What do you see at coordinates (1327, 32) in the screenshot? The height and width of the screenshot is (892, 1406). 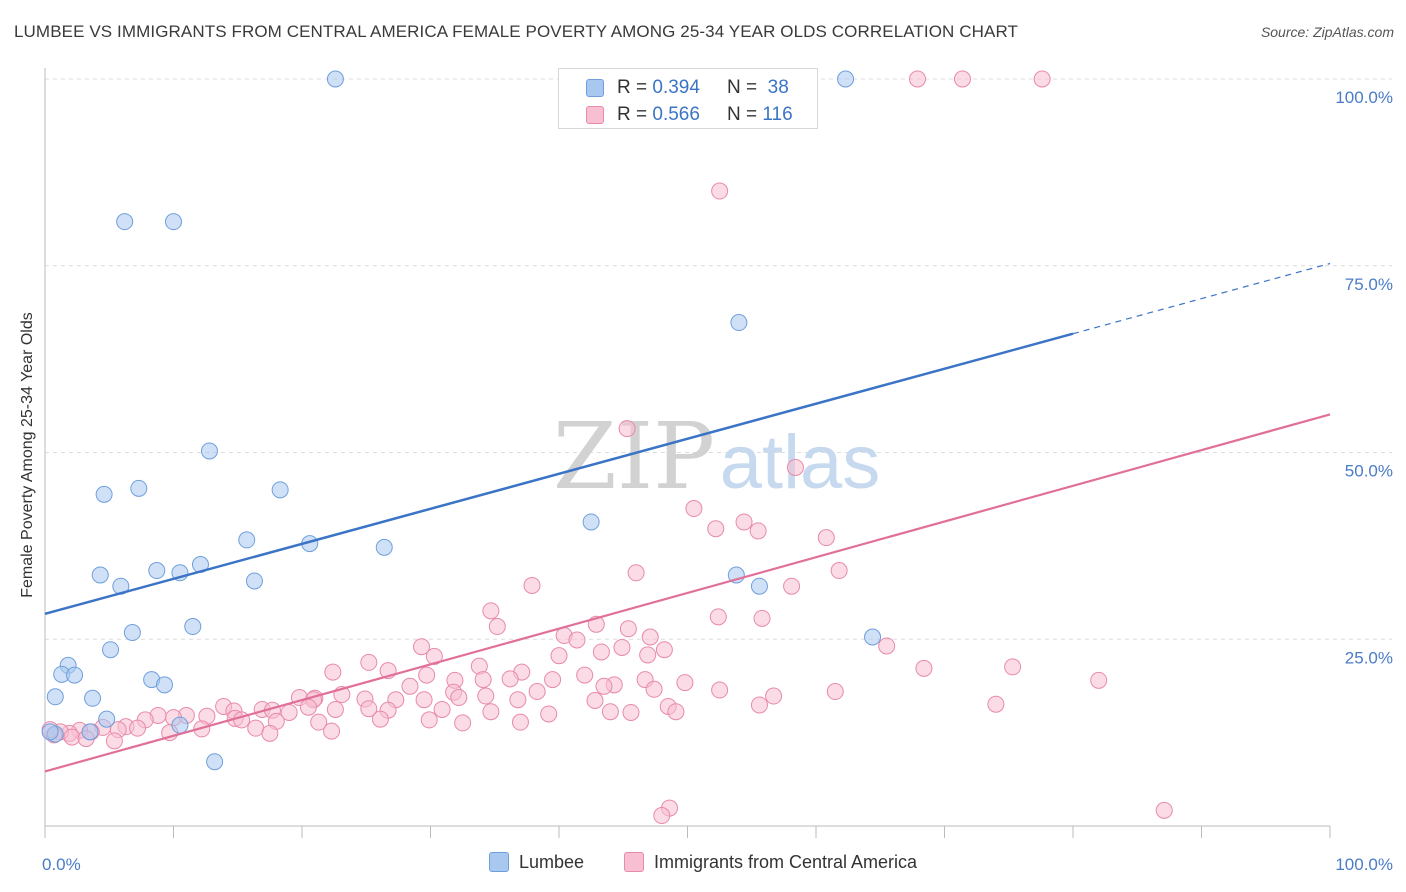 I see `chart-source: Source: ZipAtlas.com` at bounding box center [1327, 32].